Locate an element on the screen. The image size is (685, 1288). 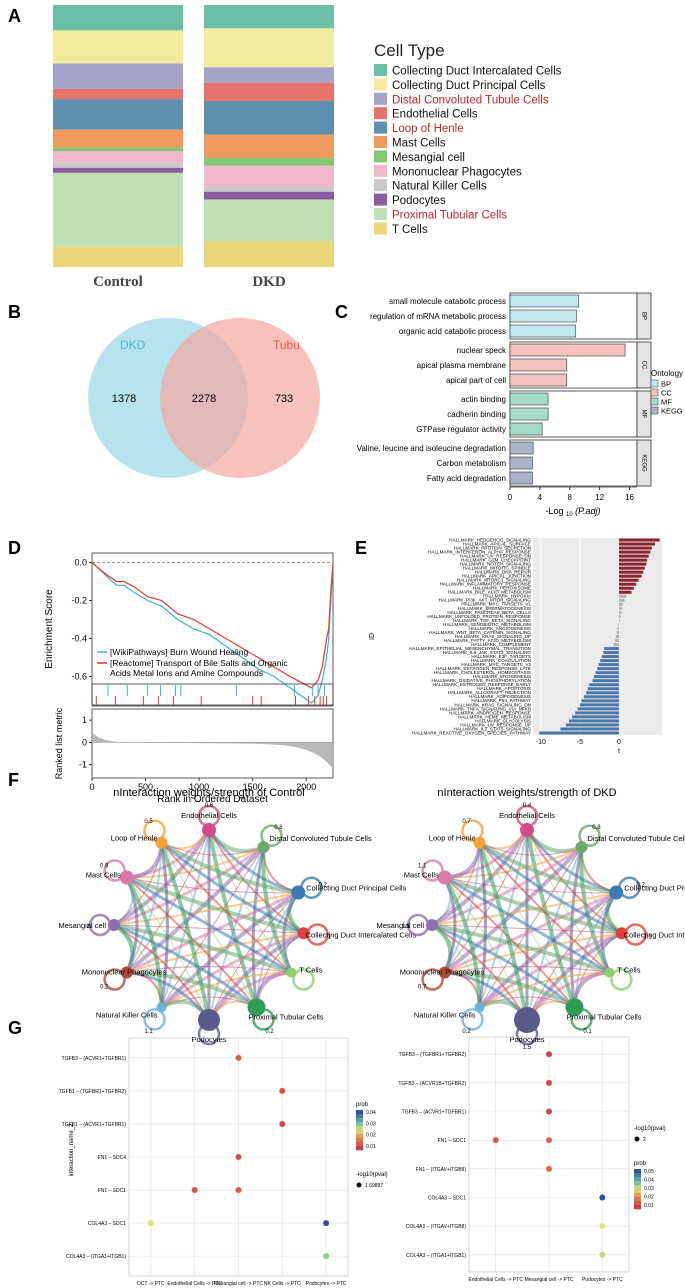
legend-swatch is located at coordinates (380, 142).